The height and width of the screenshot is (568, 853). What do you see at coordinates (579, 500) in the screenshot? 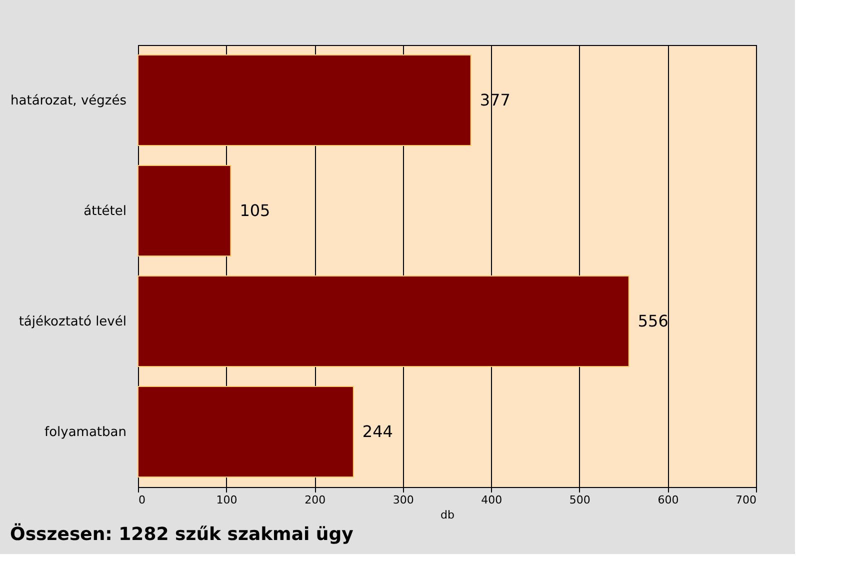
I see `x-tick-label: 500` at bounding box center [579, 500].